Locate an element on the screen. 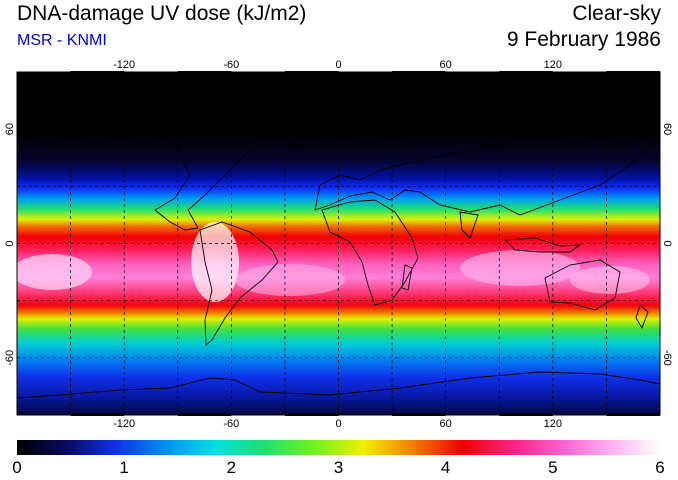 The image size is (678, 480). colorbar-tick-label: 5 is located at coordinates (553, 467).